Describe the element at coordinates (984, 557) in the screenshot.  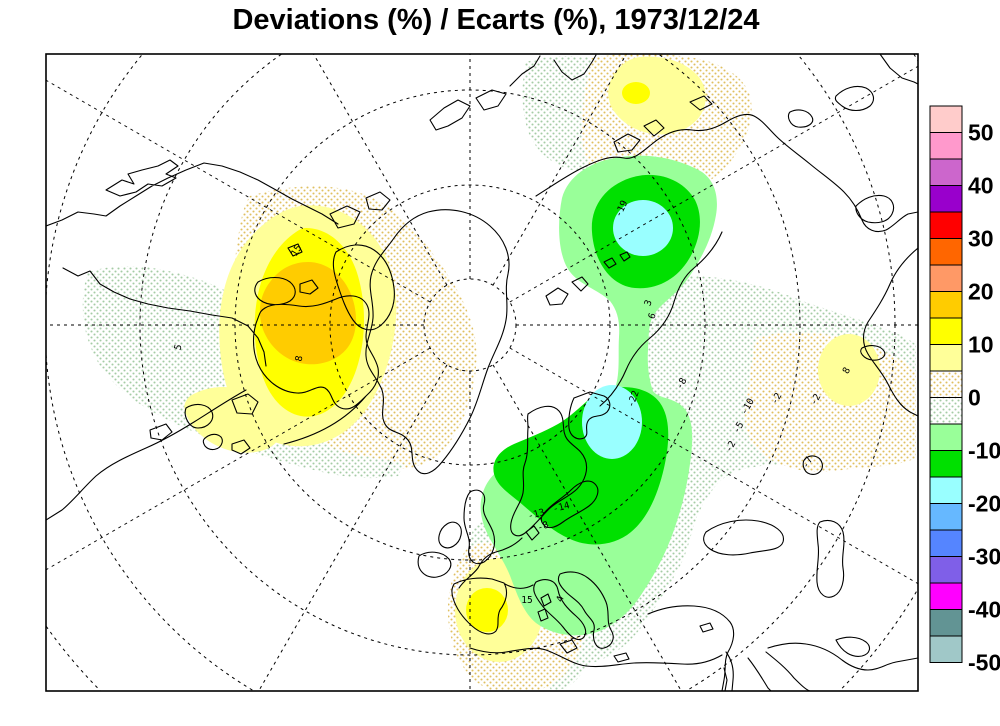
I see `legend-tick-label: -30` at that location.